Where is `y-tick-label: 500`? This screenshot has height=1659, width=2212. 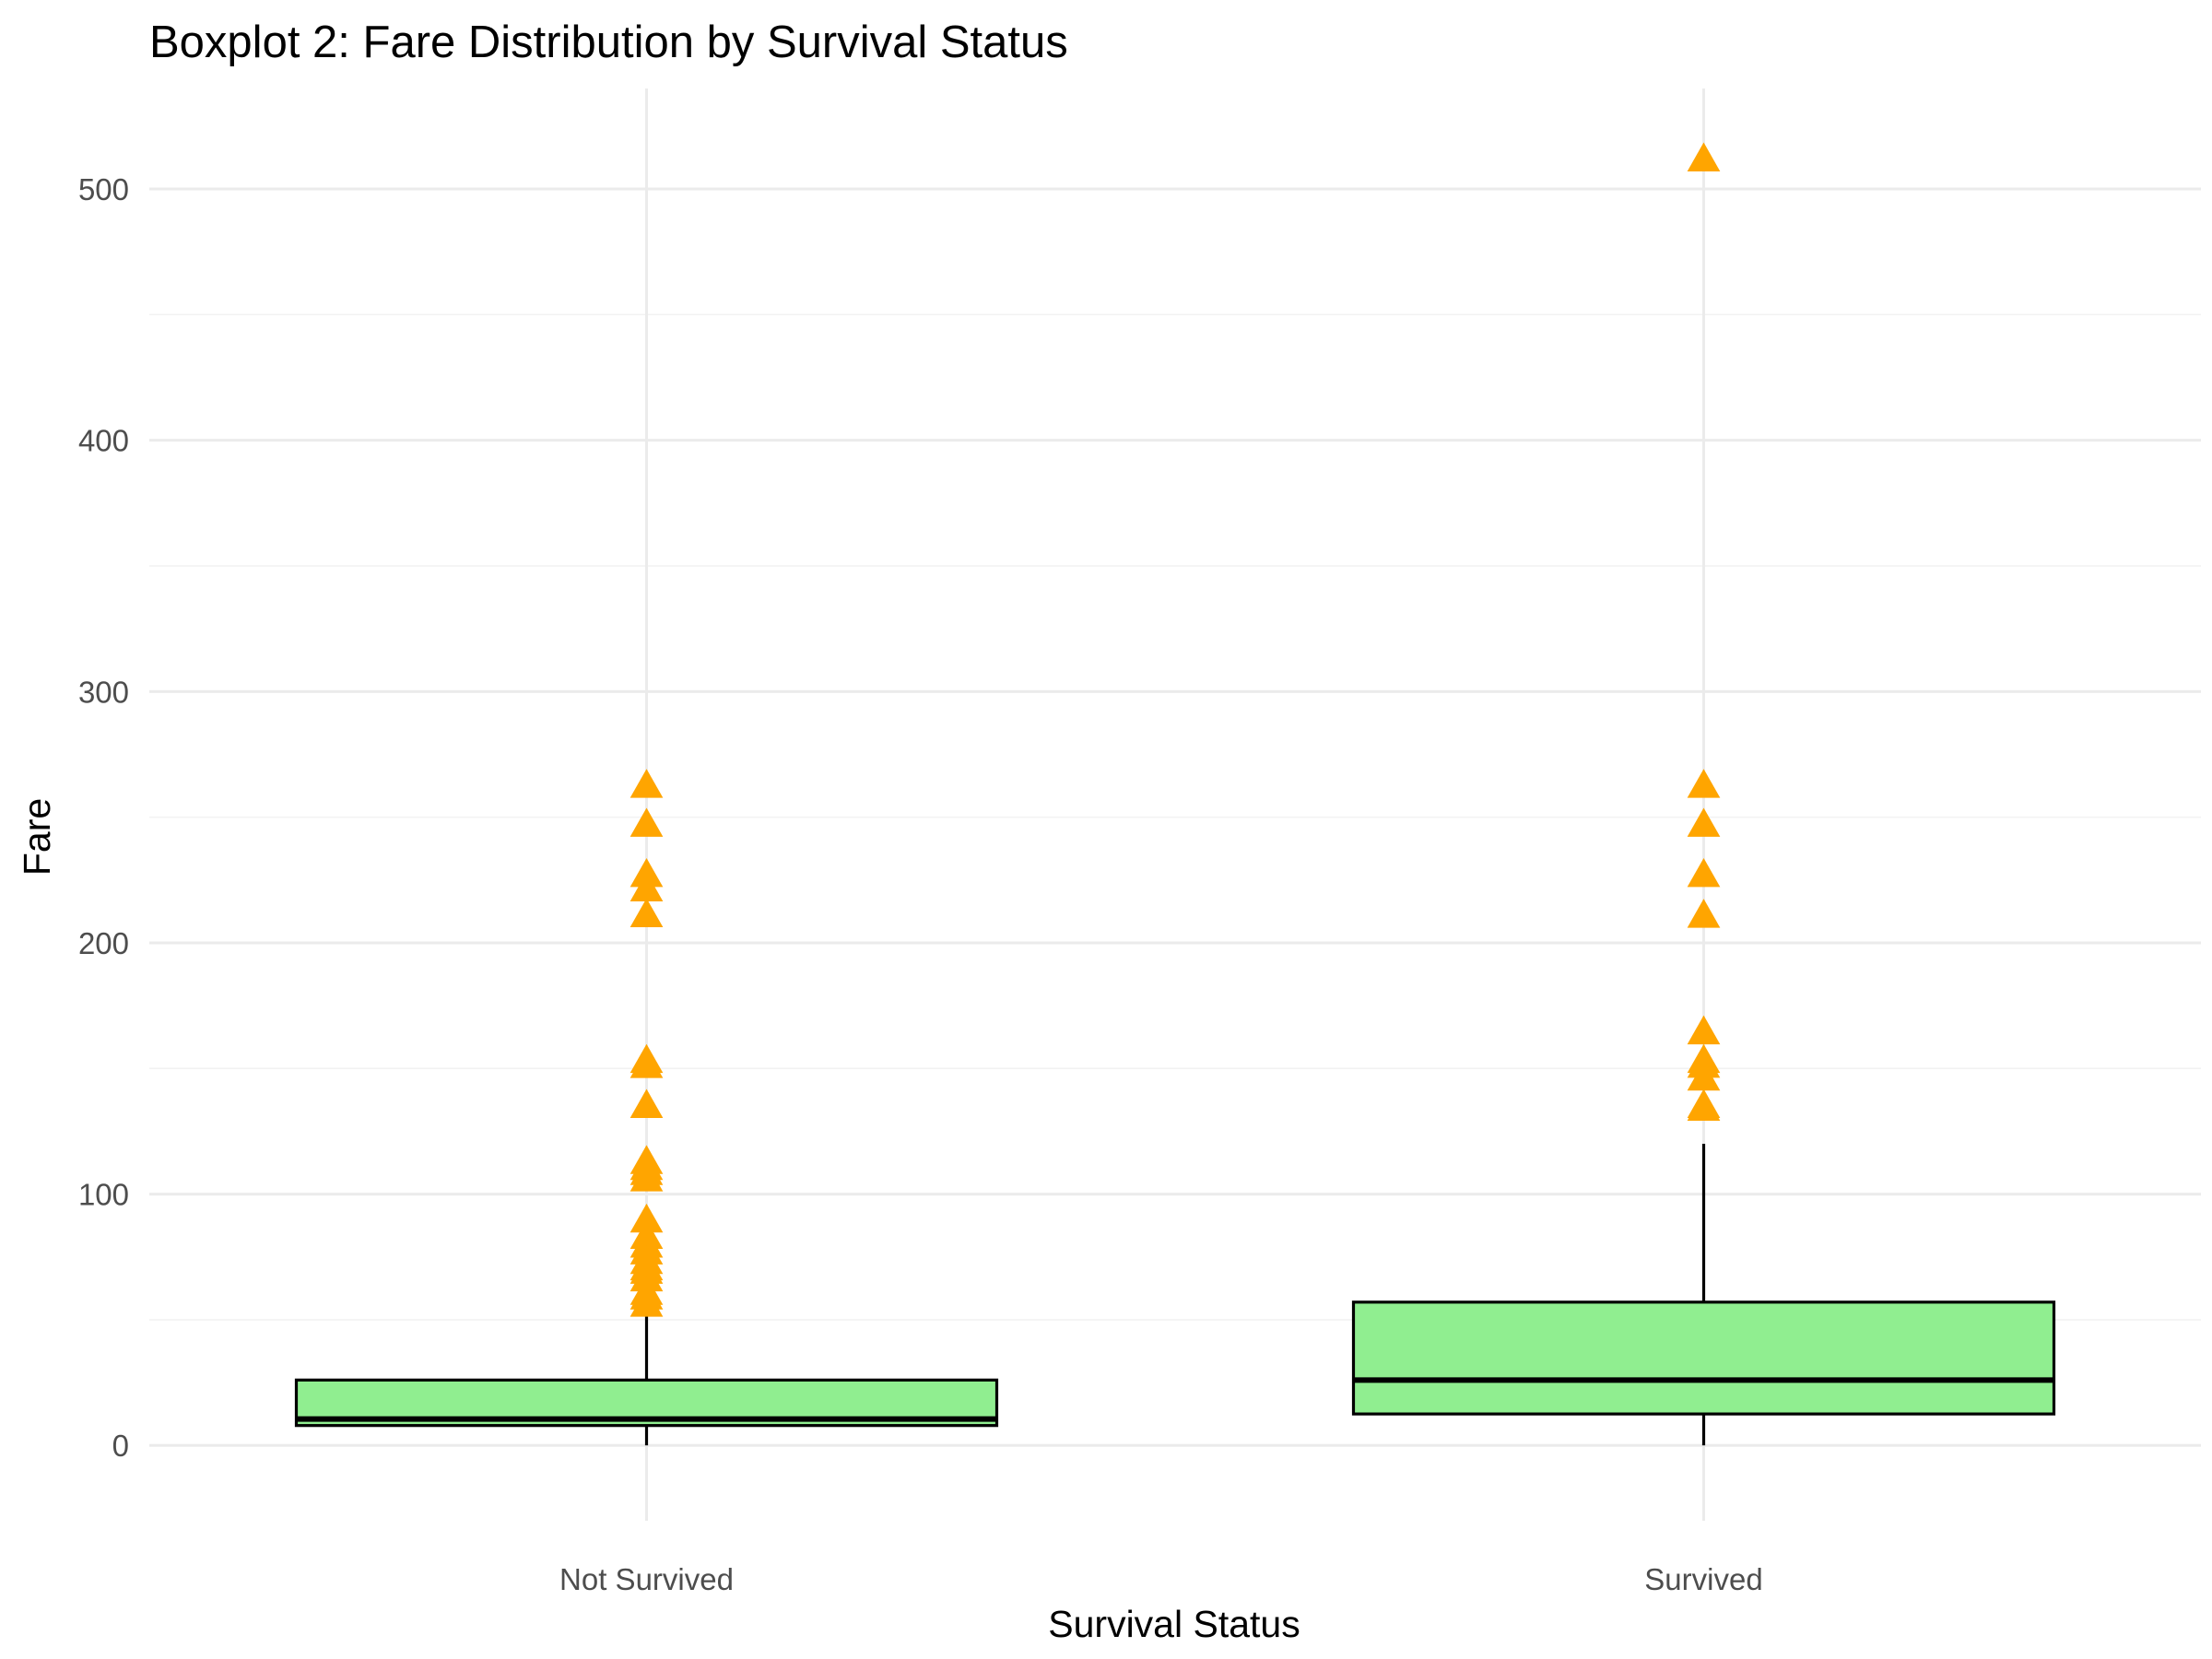
y-tick-label: 500 is located at coordinates (103, 189).